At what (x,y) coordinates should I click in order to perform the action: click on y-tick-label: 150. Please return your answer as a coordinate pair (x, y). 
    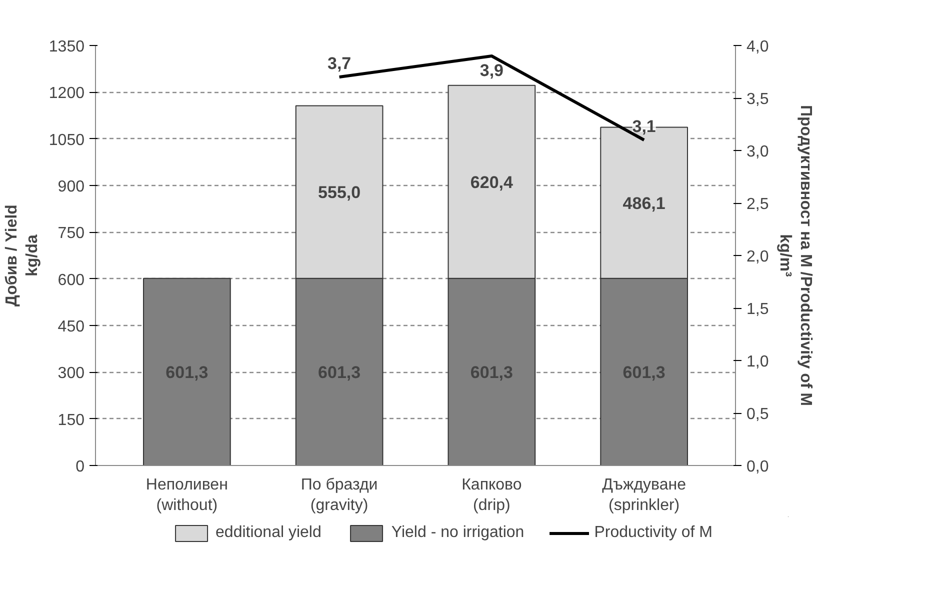
    Looking at the image, I should click on (71, 420).